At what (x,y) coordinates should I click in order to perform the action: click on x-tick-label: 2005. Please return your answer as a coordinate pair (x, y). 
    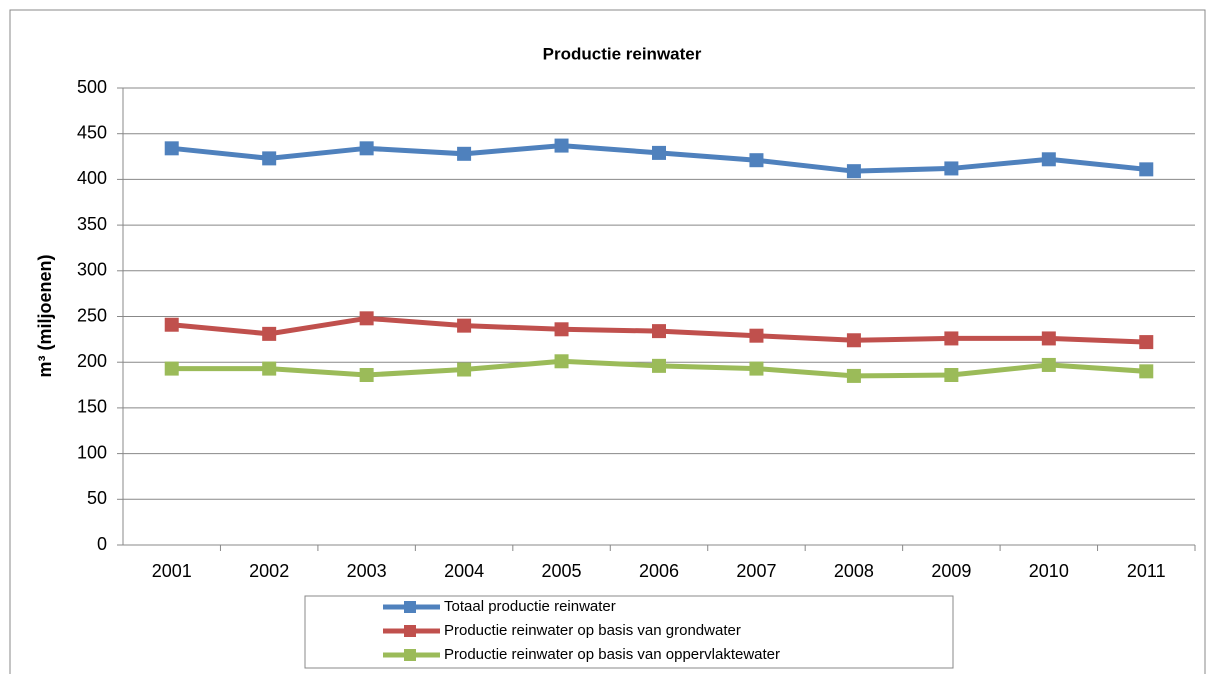
    Looking at the image, I should click on (562, 571).